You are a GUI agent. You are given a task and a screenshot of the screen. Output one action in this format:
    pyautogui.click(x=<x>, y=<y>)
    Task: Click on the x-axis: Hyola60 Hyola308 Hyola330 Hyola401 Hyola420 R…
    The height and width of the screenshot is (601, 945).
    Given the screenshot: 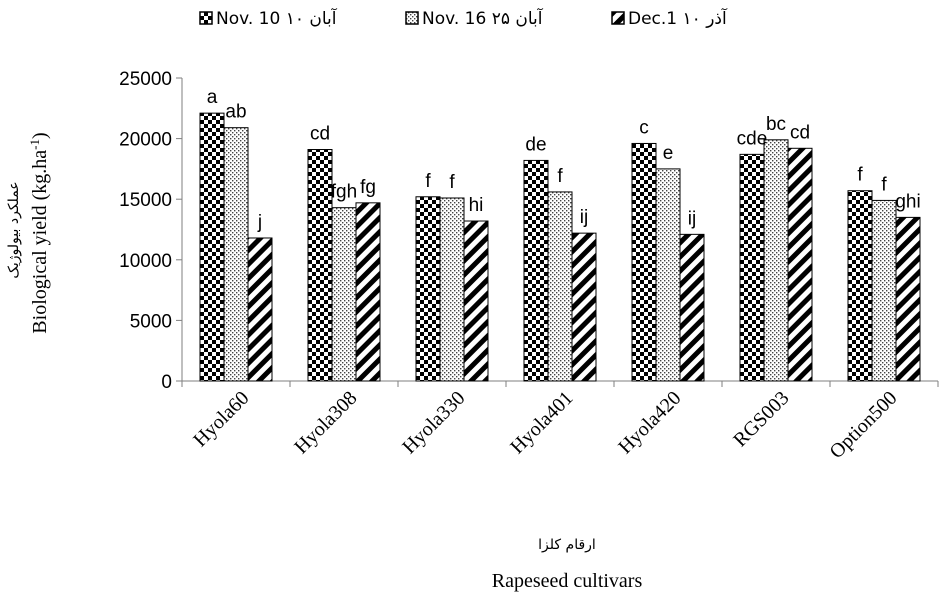 What is the action you would take?
    pyautogui.click(x=560, y=421)
    